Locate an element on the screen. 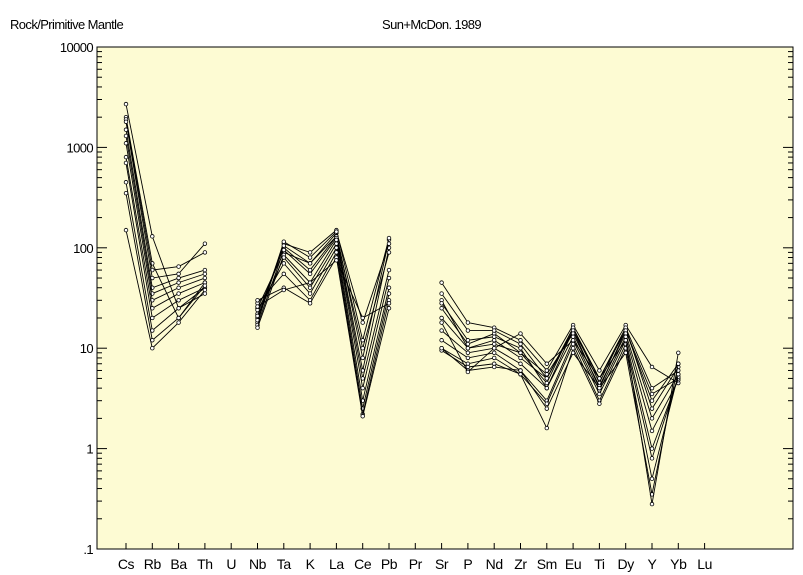 This screenshot has height=575, width=803. y-tick-label: .1 is located at coordinates (88, 549).